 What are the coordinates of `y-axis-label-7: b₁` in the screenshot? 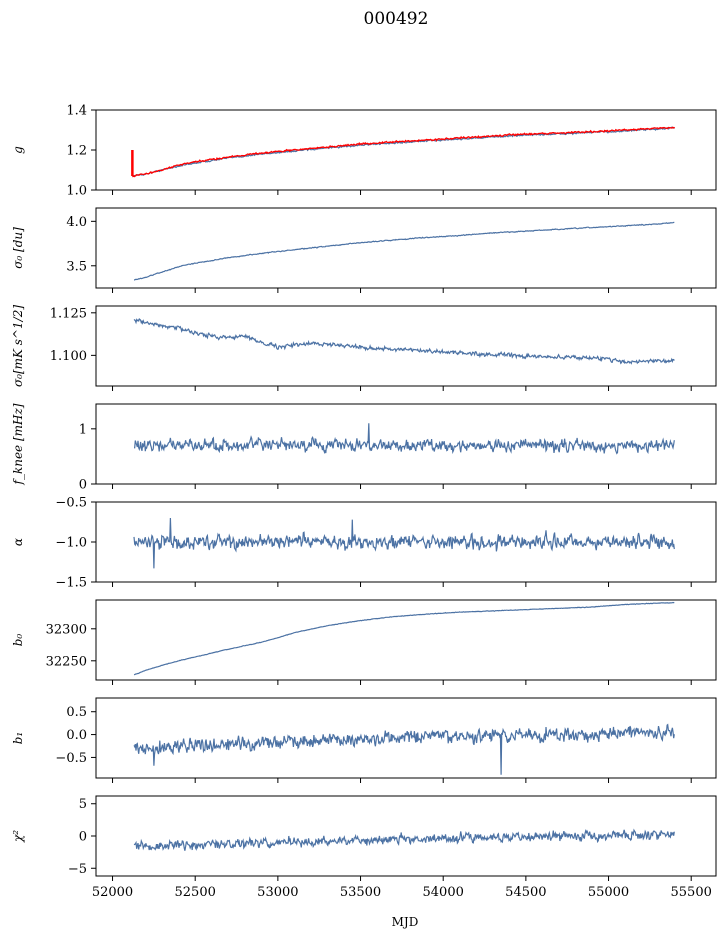 It's located at (18, 738).